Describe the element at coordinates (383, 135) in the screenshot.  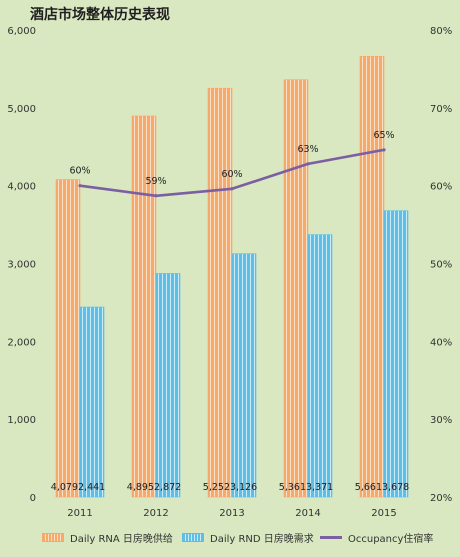
I see `occupancy-value-label: 65%` at that location.